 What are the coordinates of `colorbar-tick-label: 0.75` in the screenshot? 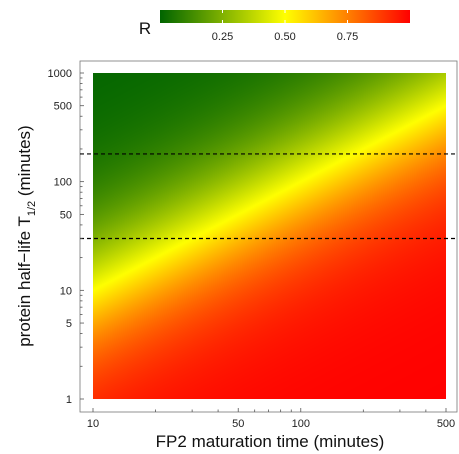 It's located at (347, 37).